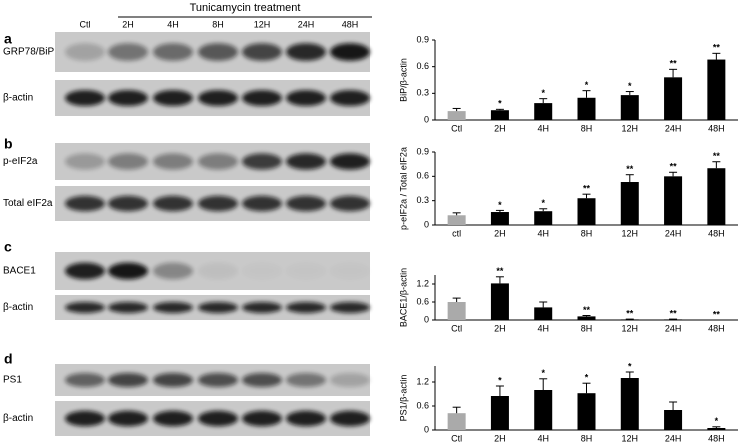 The width and height of the screenshot is (746, 448). What do you see at coordinates (306, 24) in the screenshot?
I see `lane-label: 24H` at bounding box center [306, 24].